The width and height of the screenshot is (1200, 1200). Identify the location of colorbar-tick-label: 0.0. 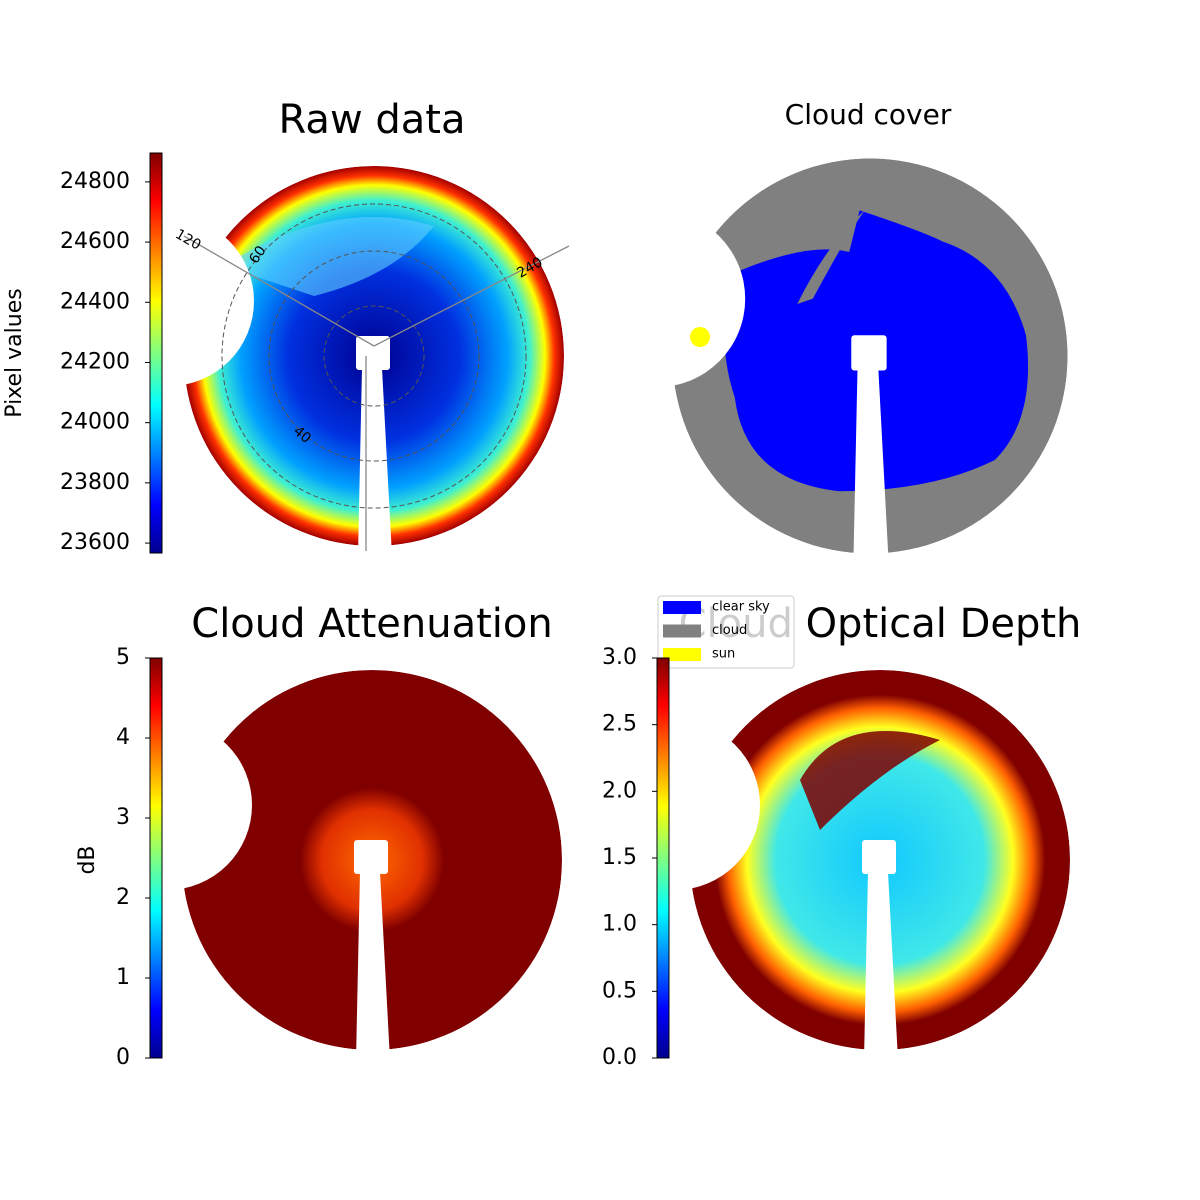
(619, 1057).